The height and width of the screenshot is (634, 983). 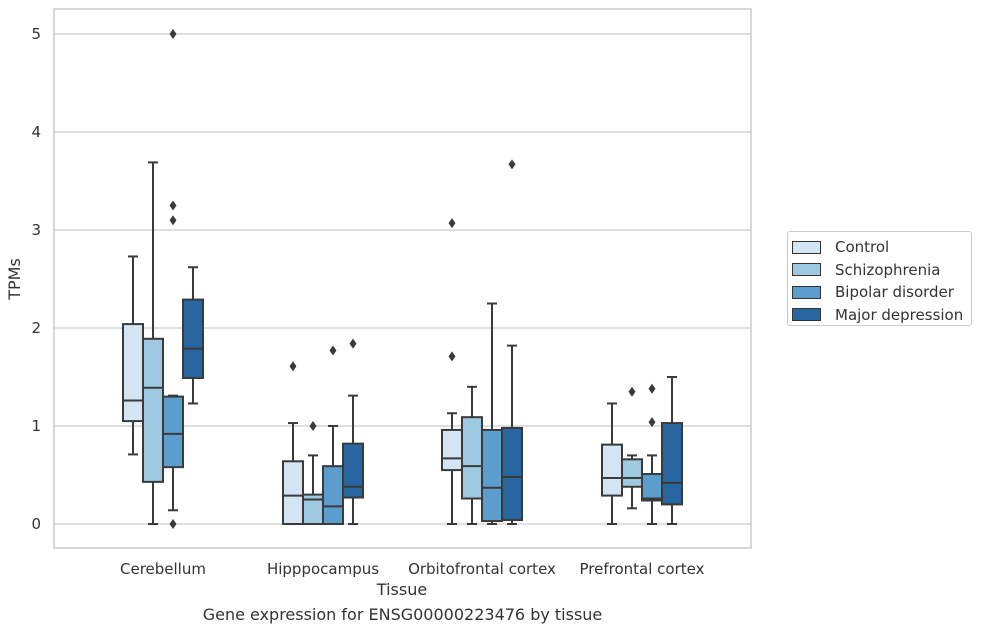 I want to click on x-tick-label: Orbitofrontal cortex, so click(x=482, y=569).